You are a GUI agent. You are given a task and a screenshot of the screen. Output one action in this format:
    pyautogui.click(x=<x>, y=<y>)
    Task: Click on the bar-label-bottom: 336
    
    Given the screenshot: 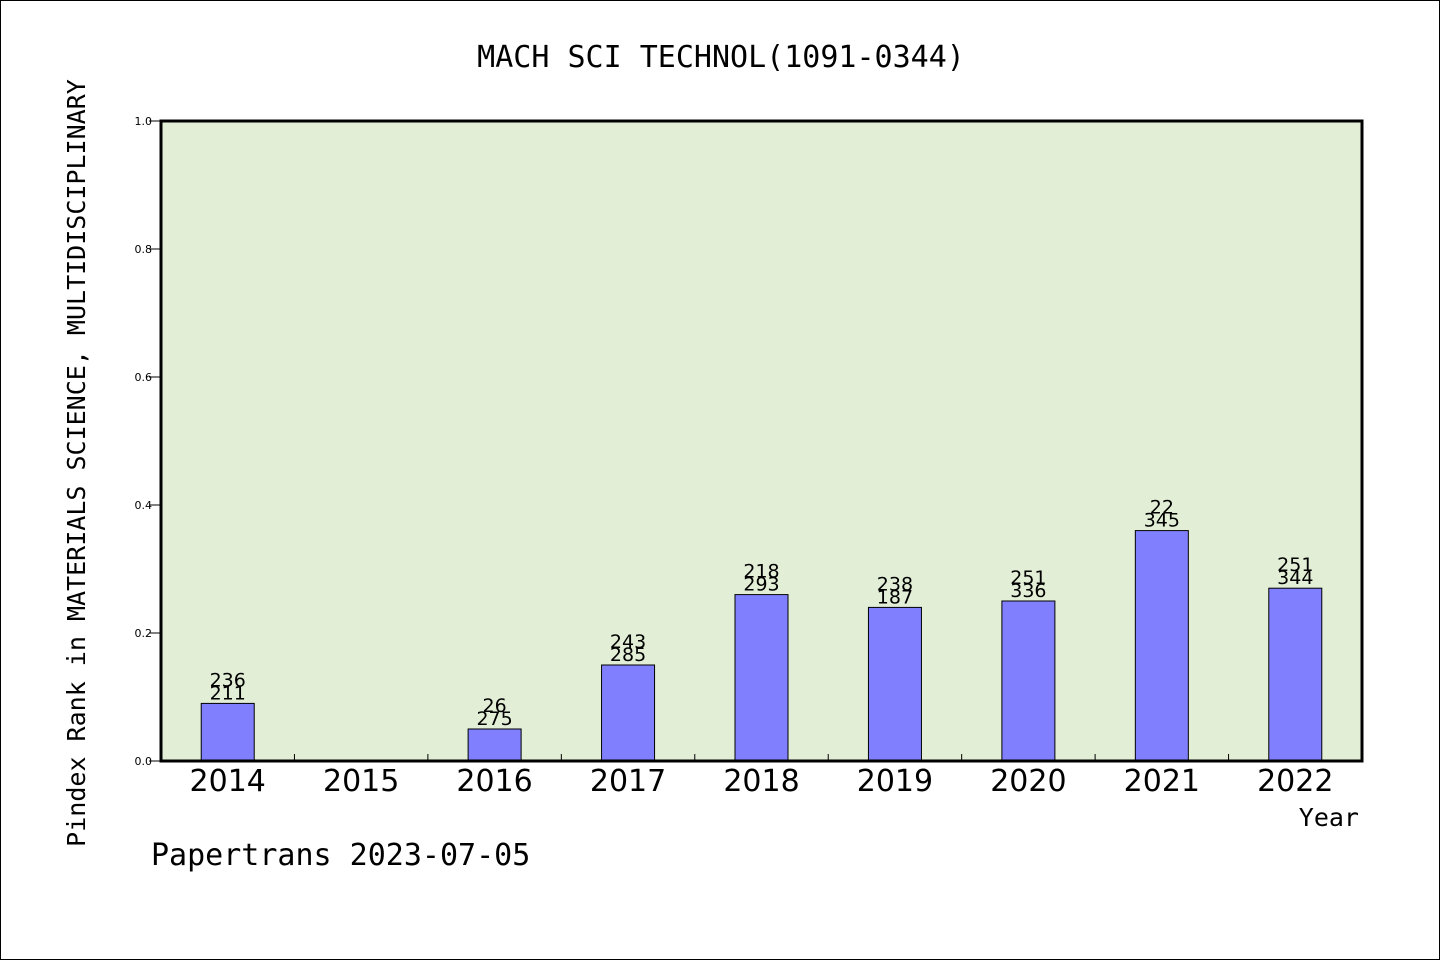 What is the action you would take?
    pyautogui.click(x=1028, y=591)
    